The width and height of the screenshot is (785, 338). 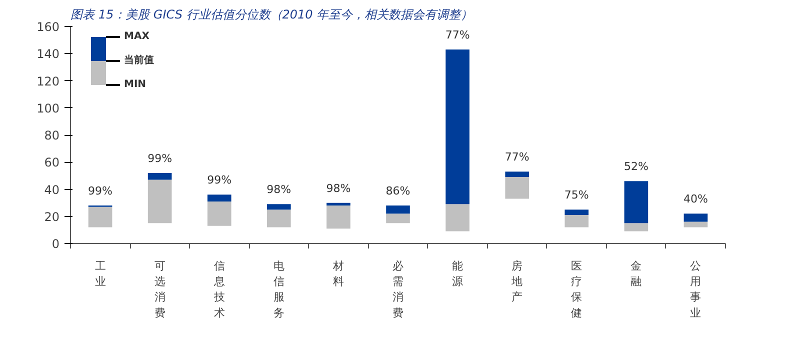 I want to click on text: 40%, so click(x=696, y=199).